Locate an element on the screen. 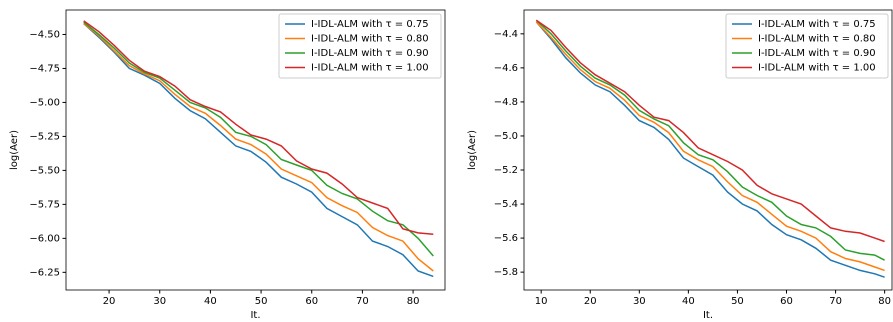 This screenshot has height=322, width=893. y-tick-label: −5.8 is located at coordinates (506, 272).